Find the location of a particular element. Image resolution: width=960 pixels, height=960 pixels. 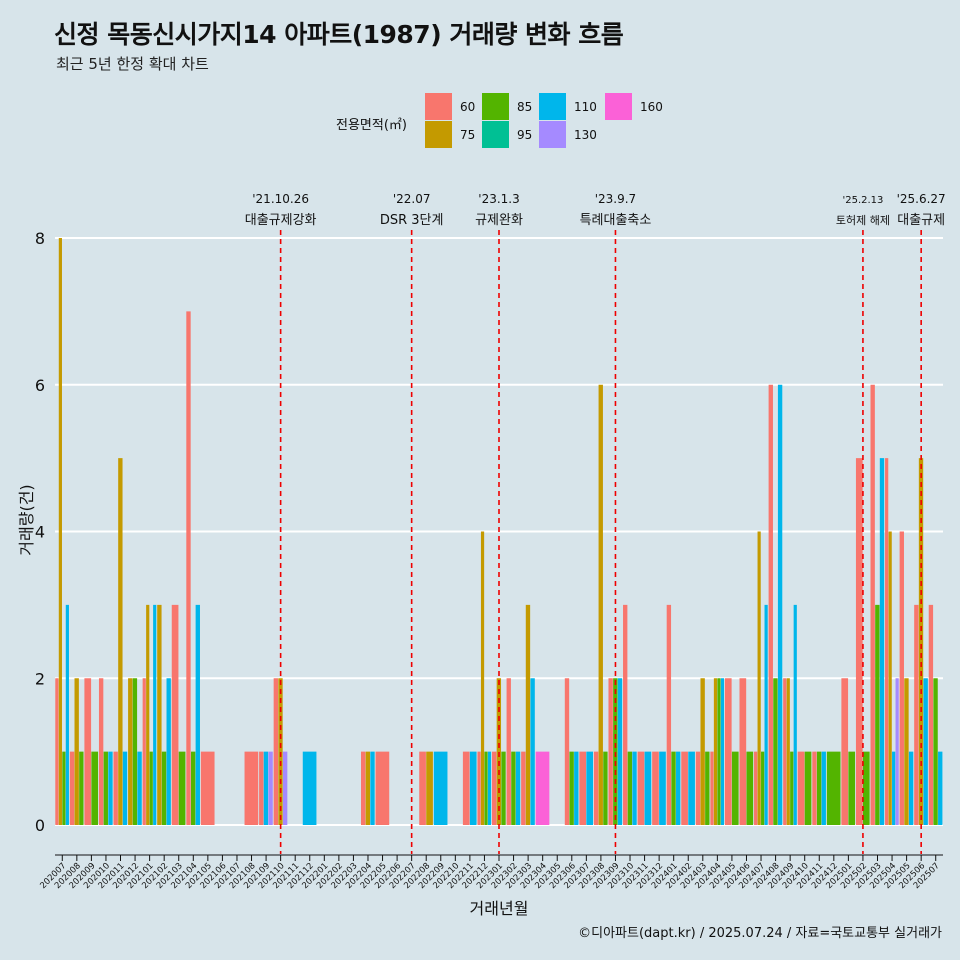

y-tick-label: 4 is located at coordinates (40, 532).